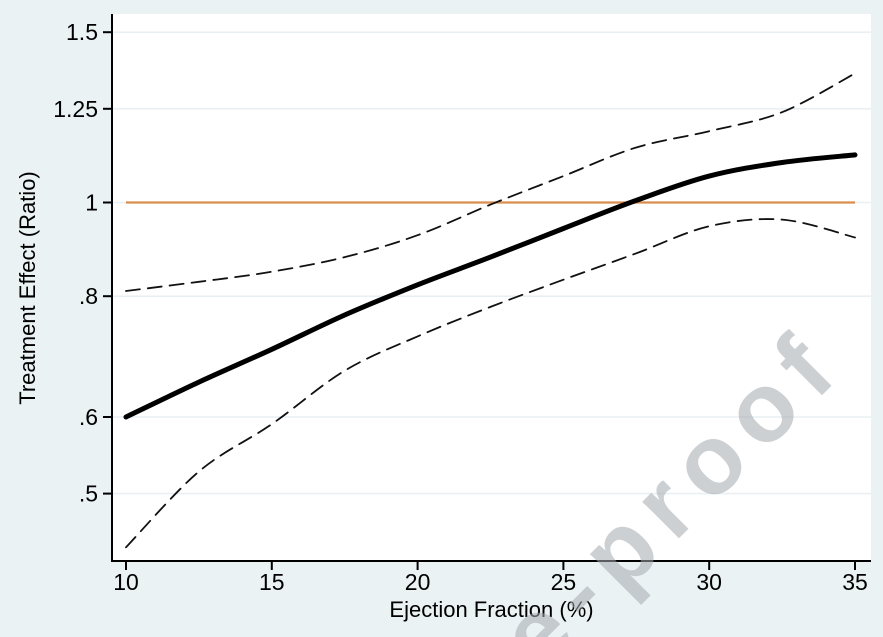 The image size is (883, 637). What do you see at coordinates (82, 32) in the screenshot?
I see `y-tick-label: 1.5` at bounding box center [82, 32].